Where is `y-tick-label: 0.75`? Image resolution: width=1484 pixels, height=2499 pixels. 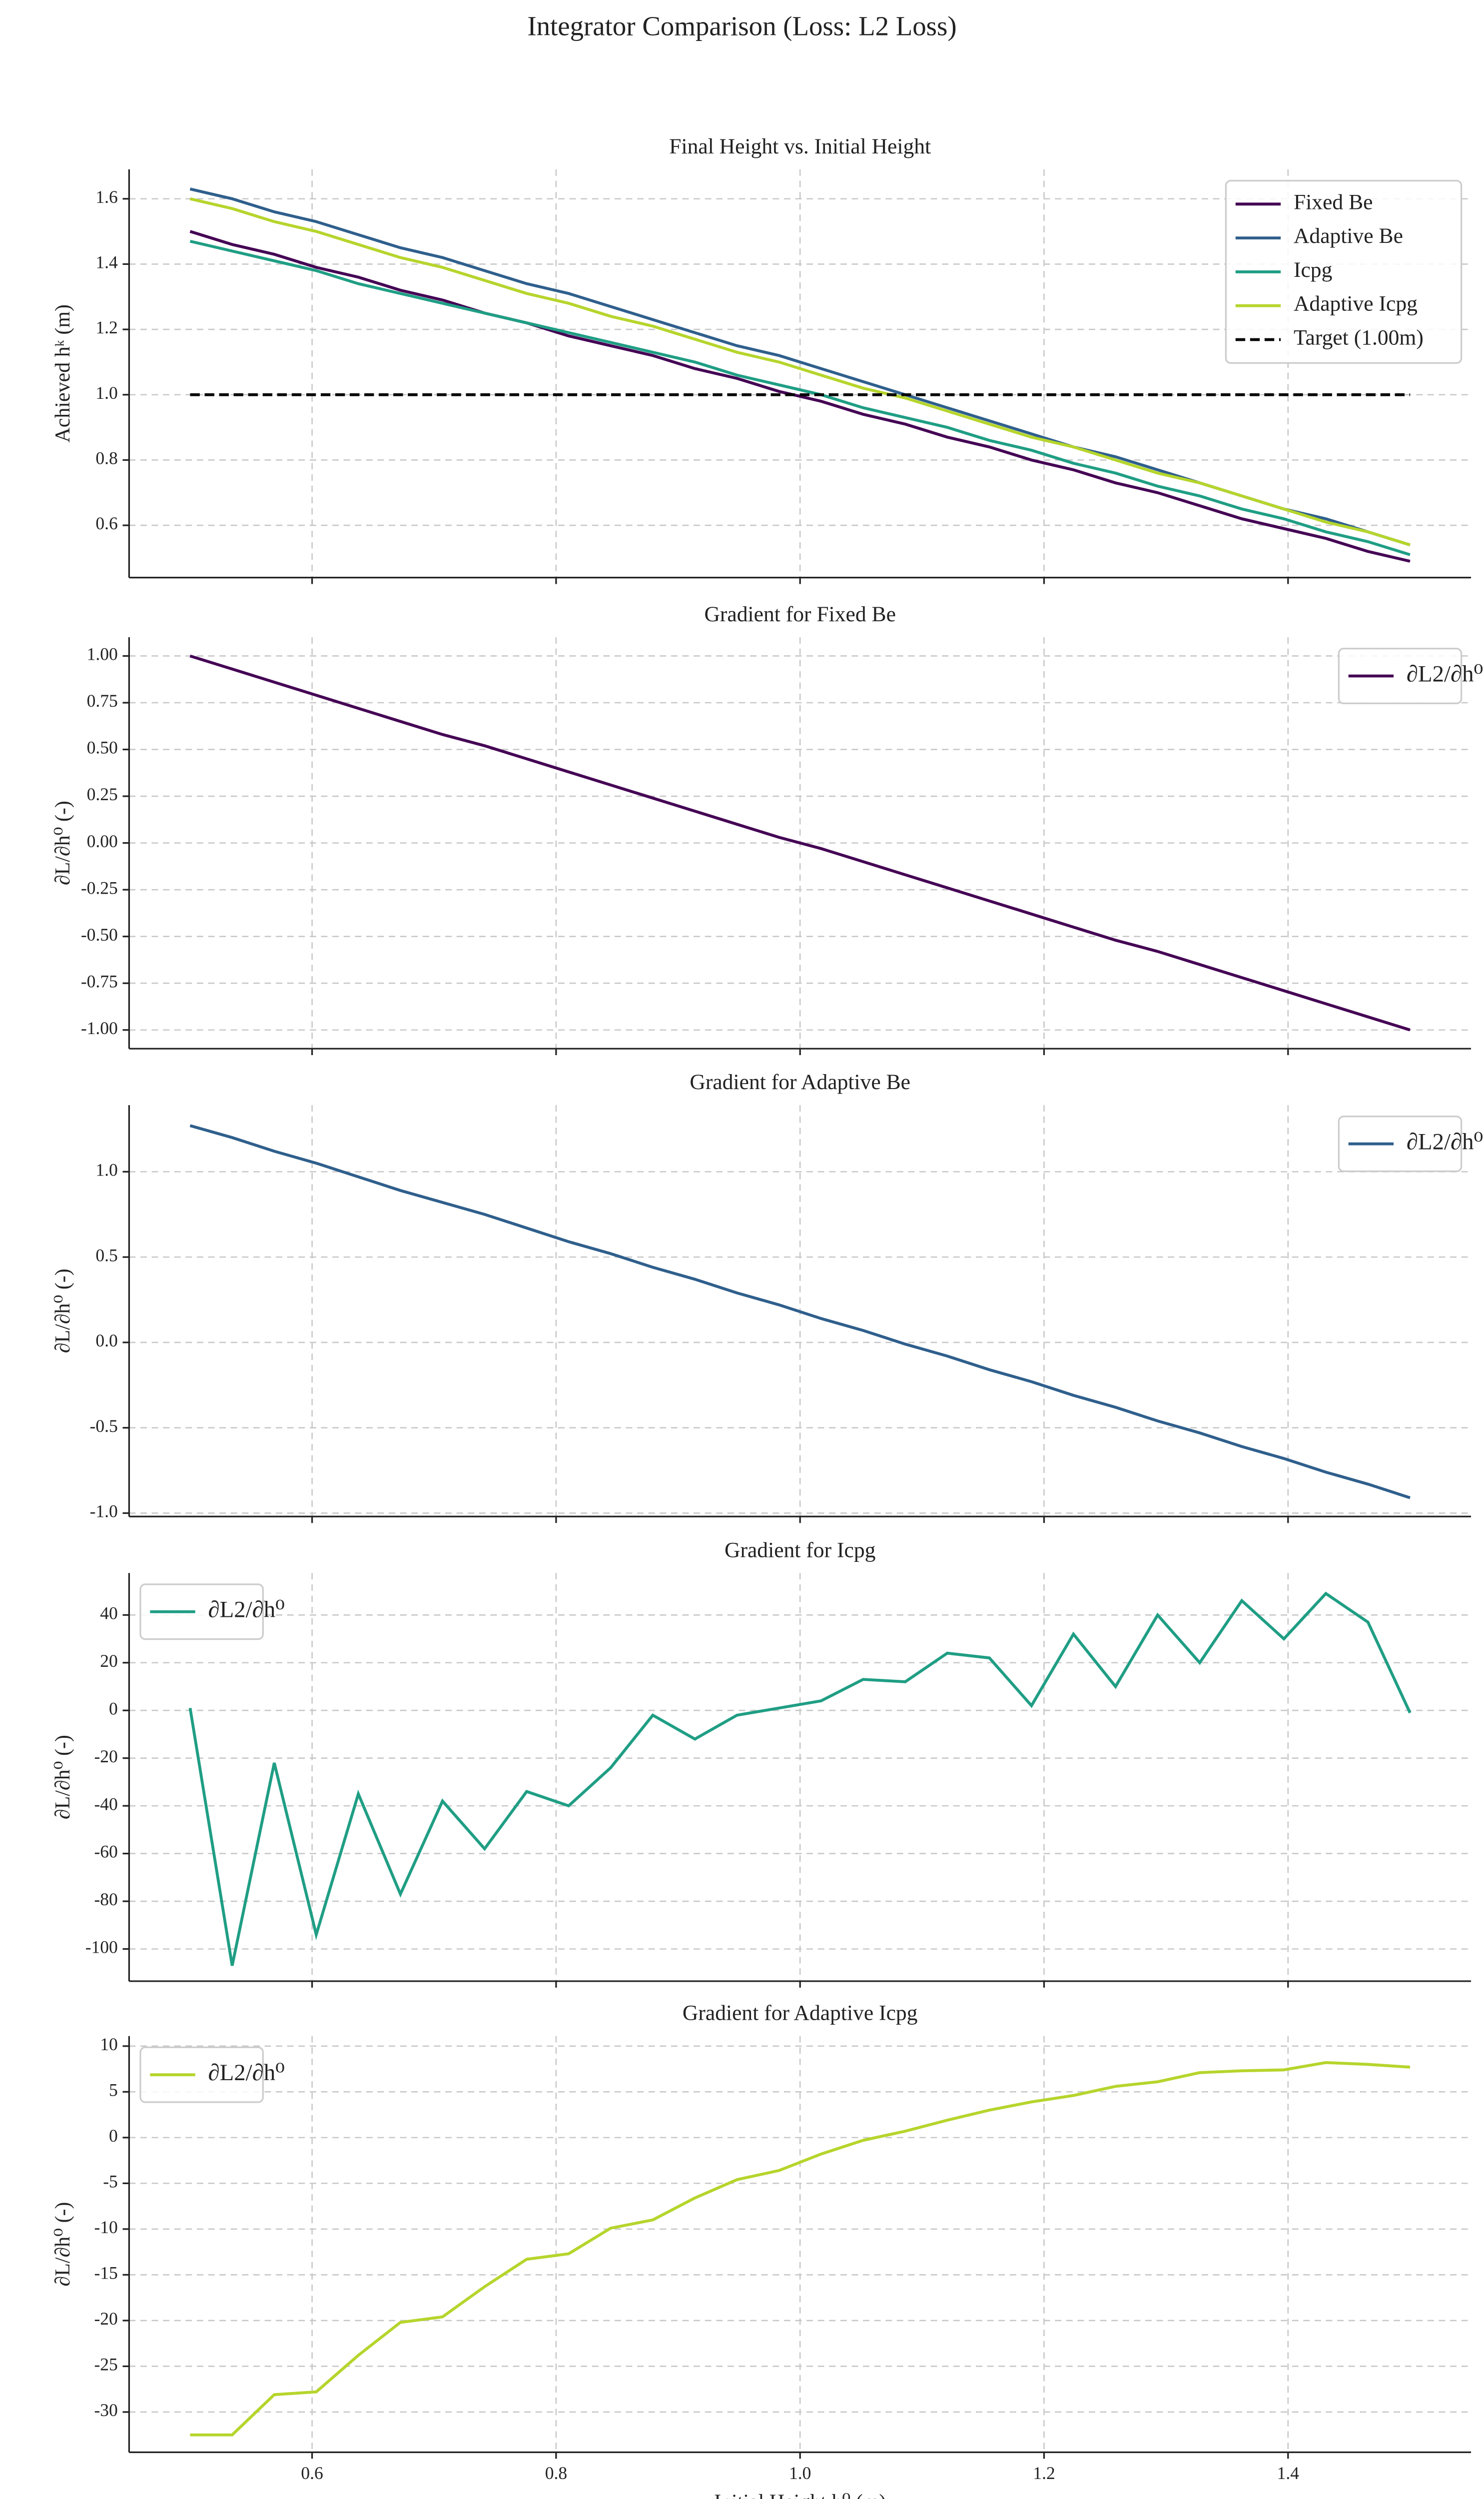 y-tick-label: 0.75 is located at coordinates (102, 701).